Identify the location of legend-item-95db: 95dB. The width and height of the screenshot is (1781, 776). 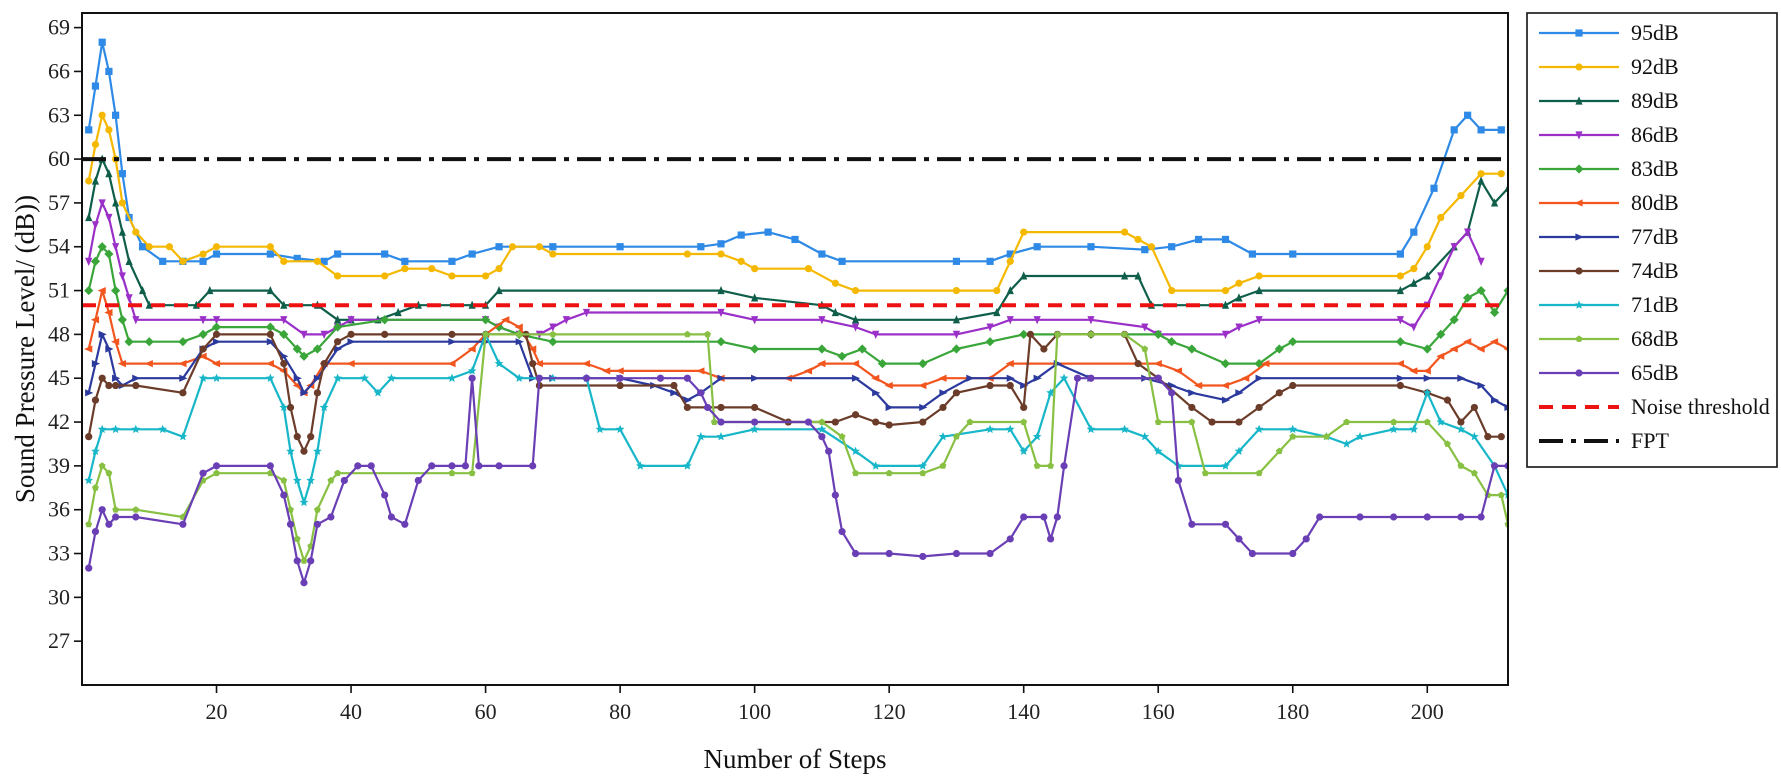
(1609, 32).